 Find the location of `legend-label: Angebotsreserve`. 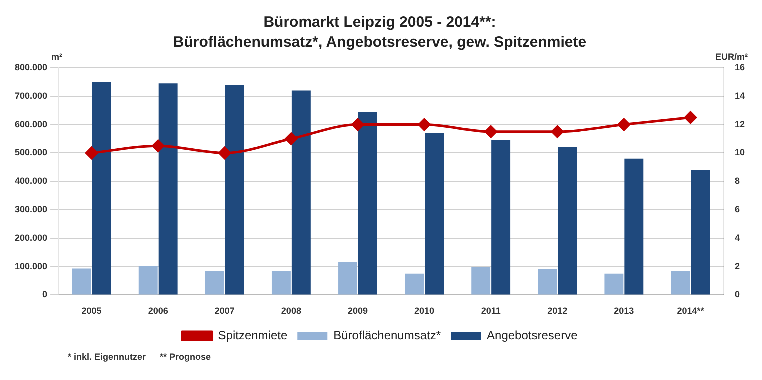

legend-label: Angebotsreserve is located at coordinates (532, 335).